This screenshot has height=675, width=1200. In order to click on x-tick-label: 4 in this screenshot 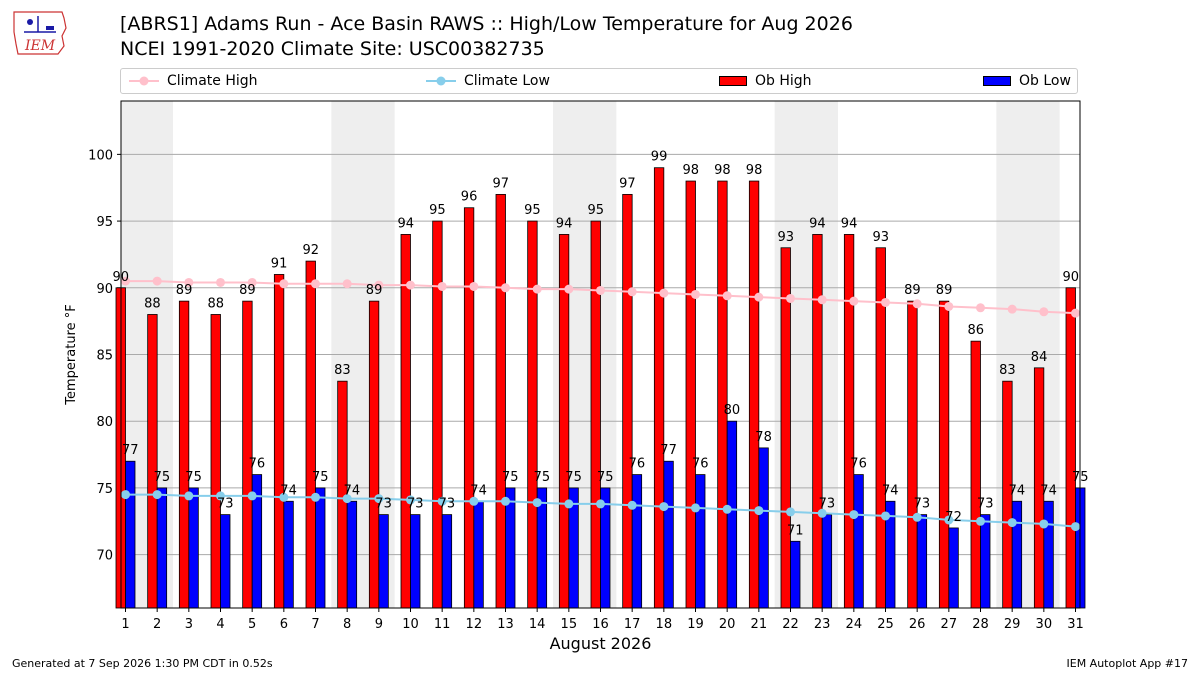, I will do `click(220, 624)`.